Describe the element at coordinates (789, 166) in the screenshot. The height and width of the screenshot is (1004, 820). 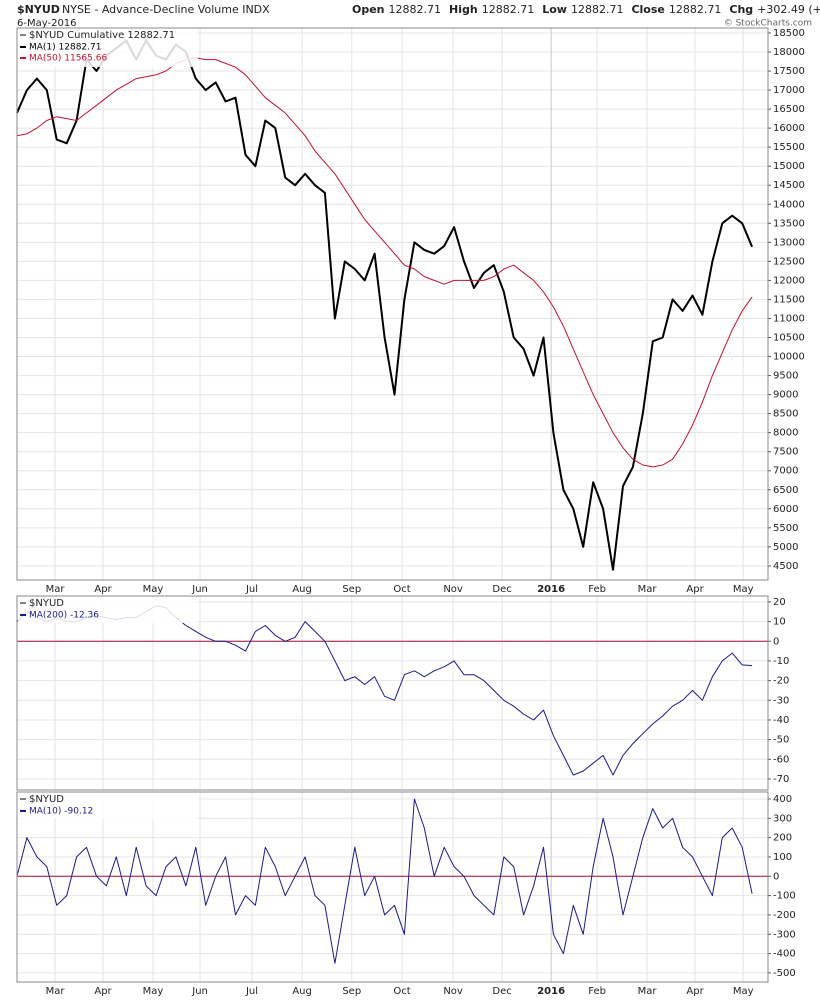
I see `y-tick-label: 15000` at that location.